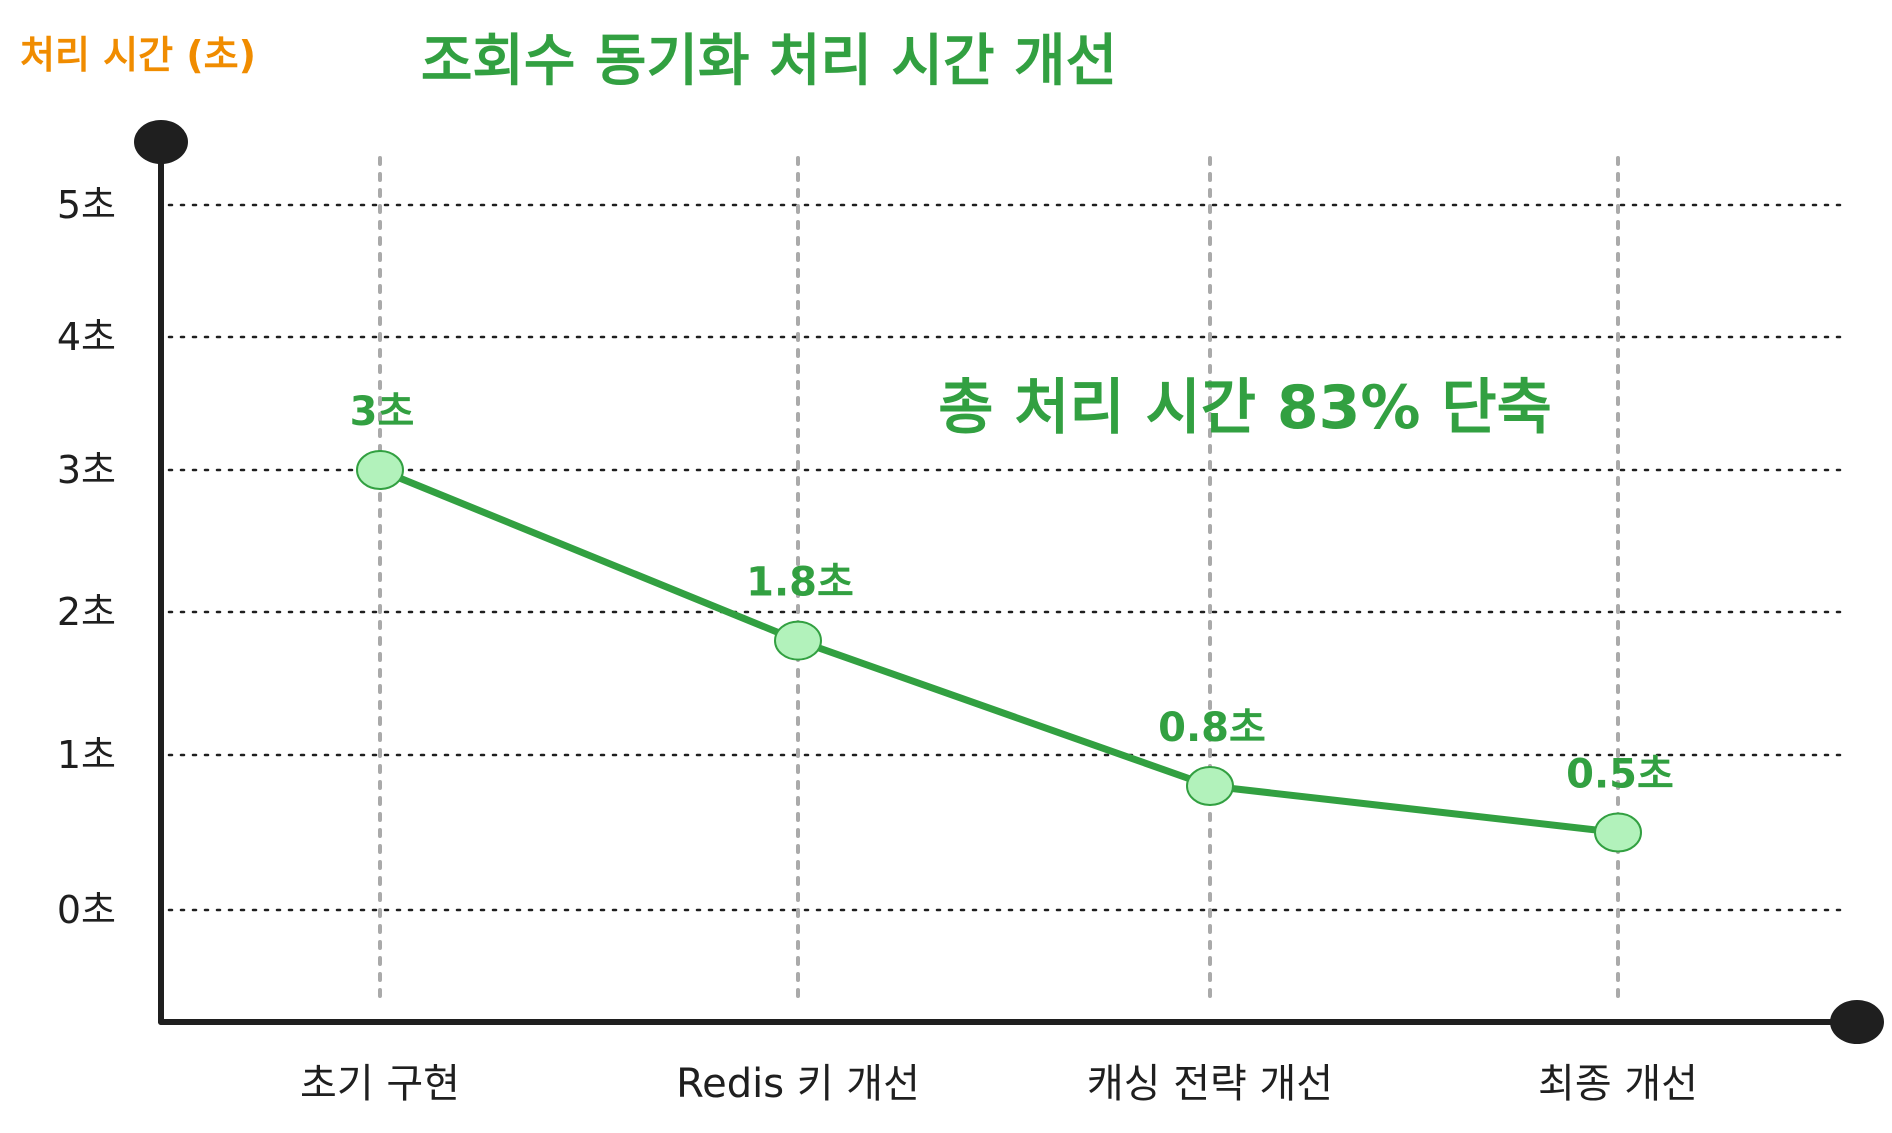 The height and width of the screenshot is (1133, 1892). Describe the element at coordinates (86, 205) in the screenshot. I see `y-tick-label: 5초` at that location.